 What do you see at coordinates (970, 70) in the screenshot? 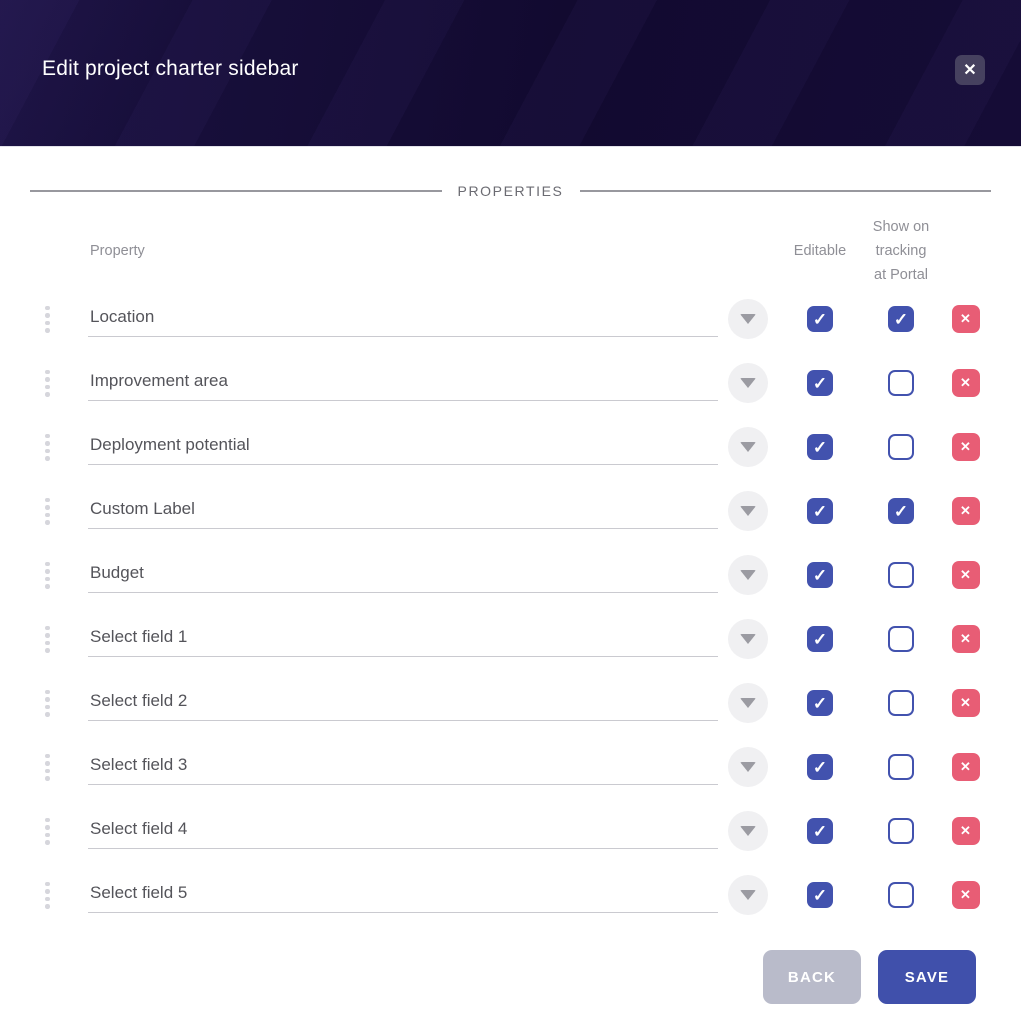
I see `close-button: ✕` at bounding box center [970, 70].